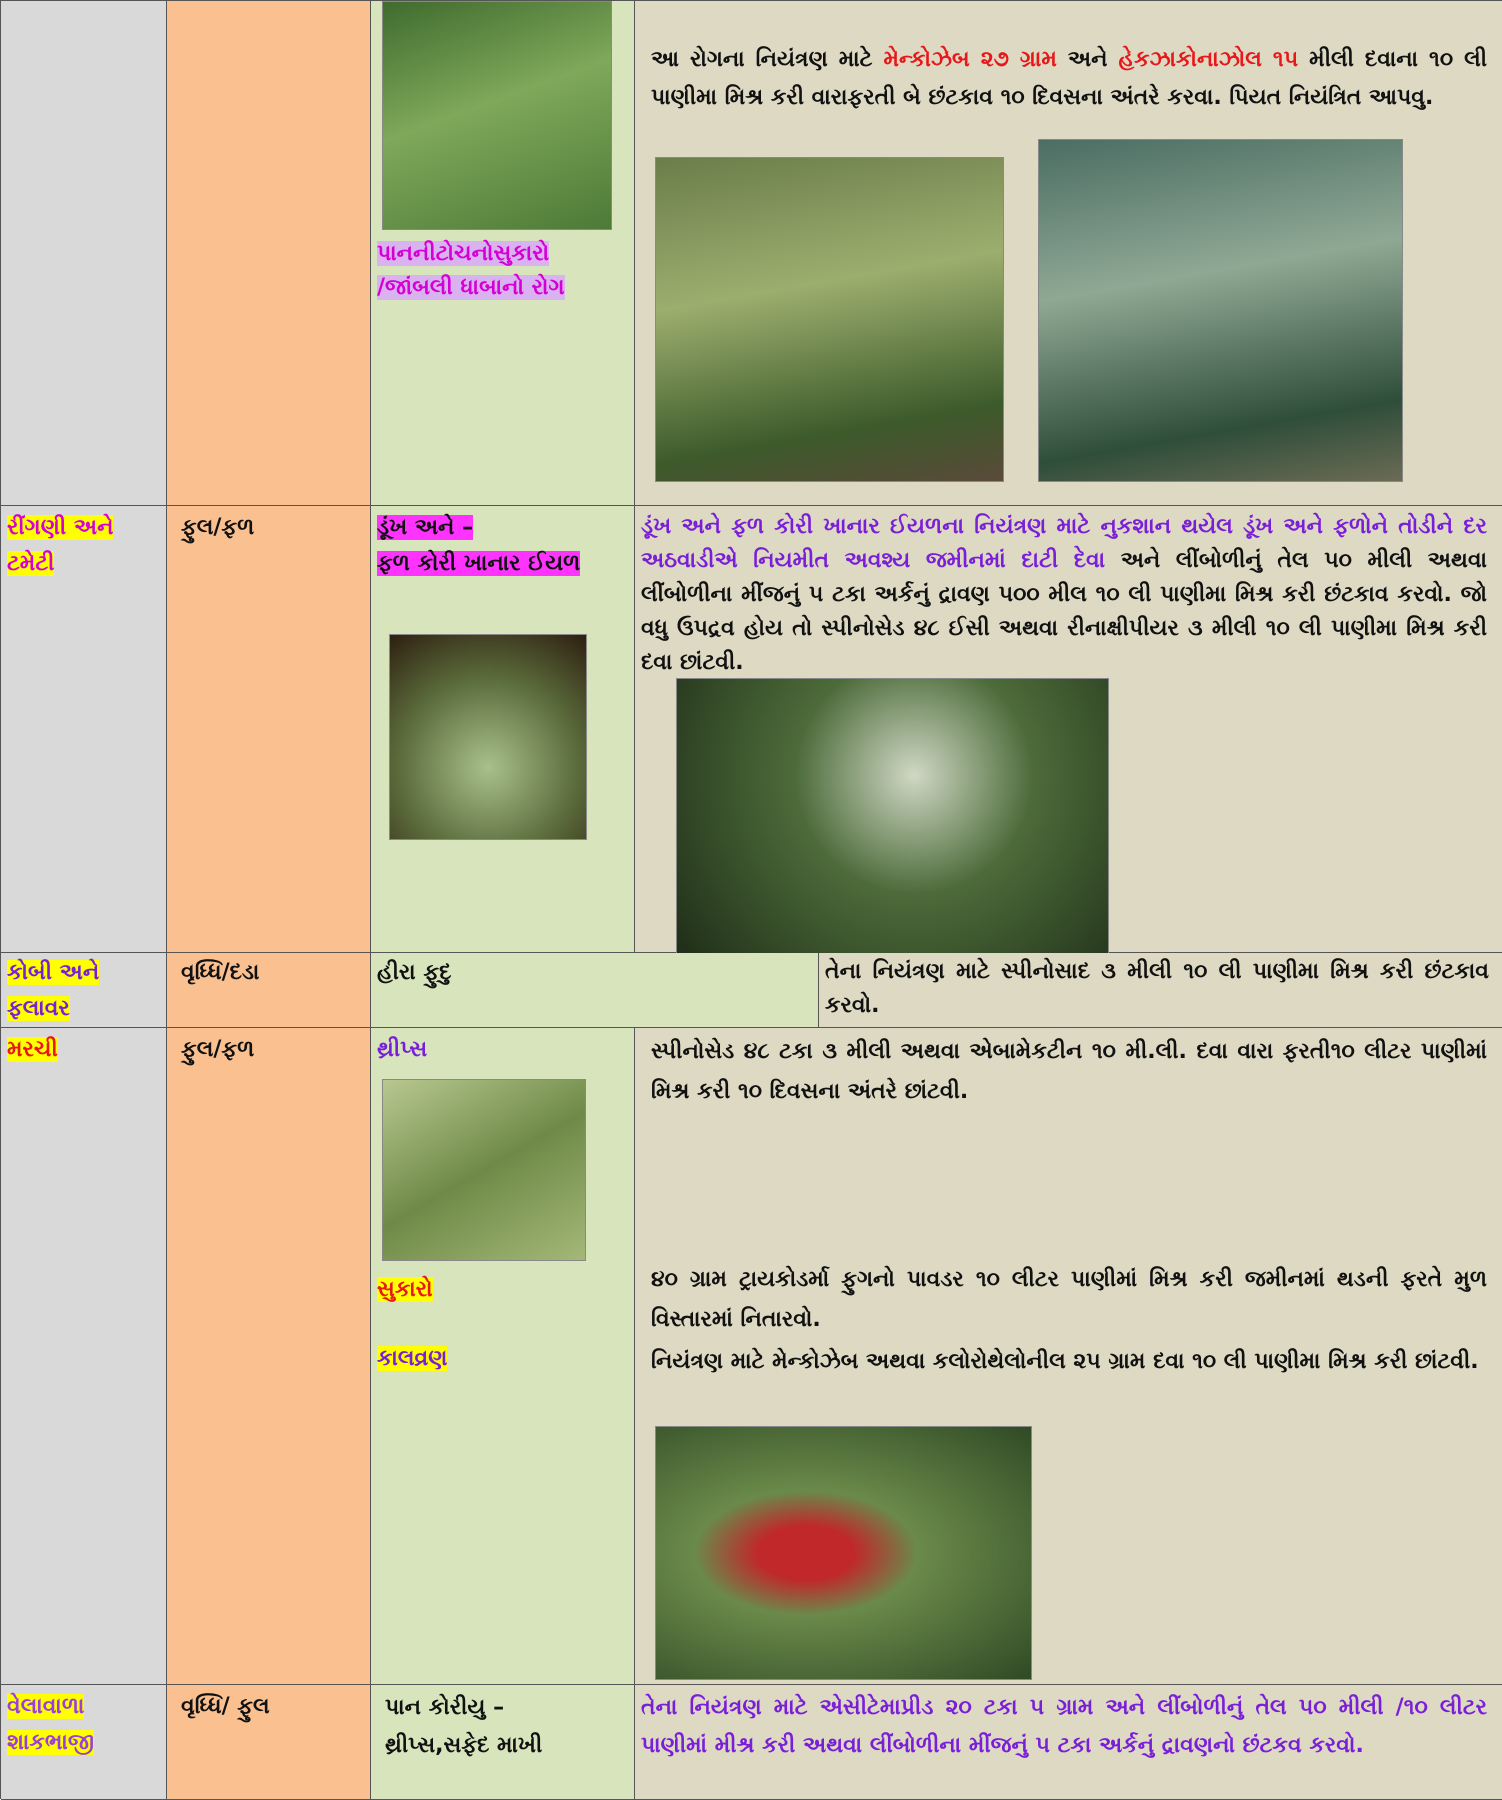 The height and width of the screenshot is (1800, 1502). I want to click on pest: થ્રીપ્સ, so click(402, 1049).